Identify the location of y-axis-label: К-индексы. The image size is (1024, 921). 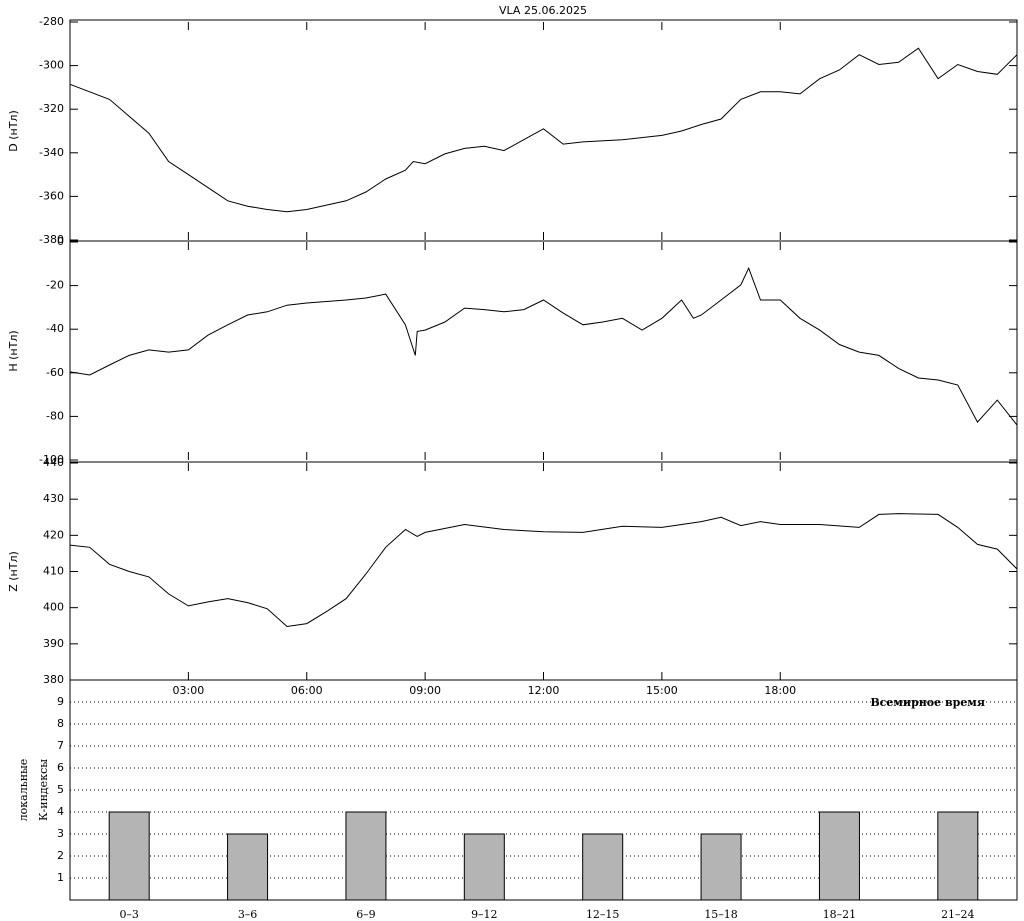
(43, 790).